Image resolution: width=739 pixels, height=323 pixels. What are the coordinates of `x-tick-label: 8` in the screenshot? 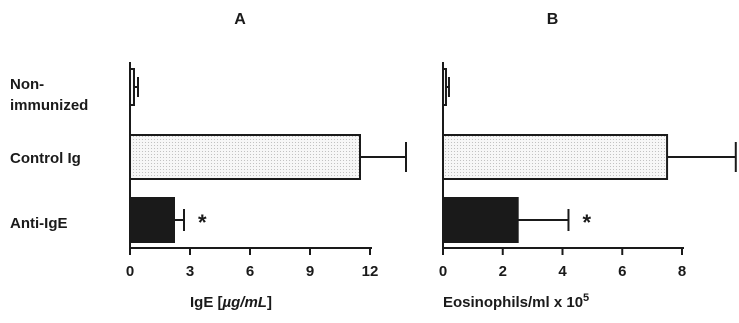 It's located at (682, 271).